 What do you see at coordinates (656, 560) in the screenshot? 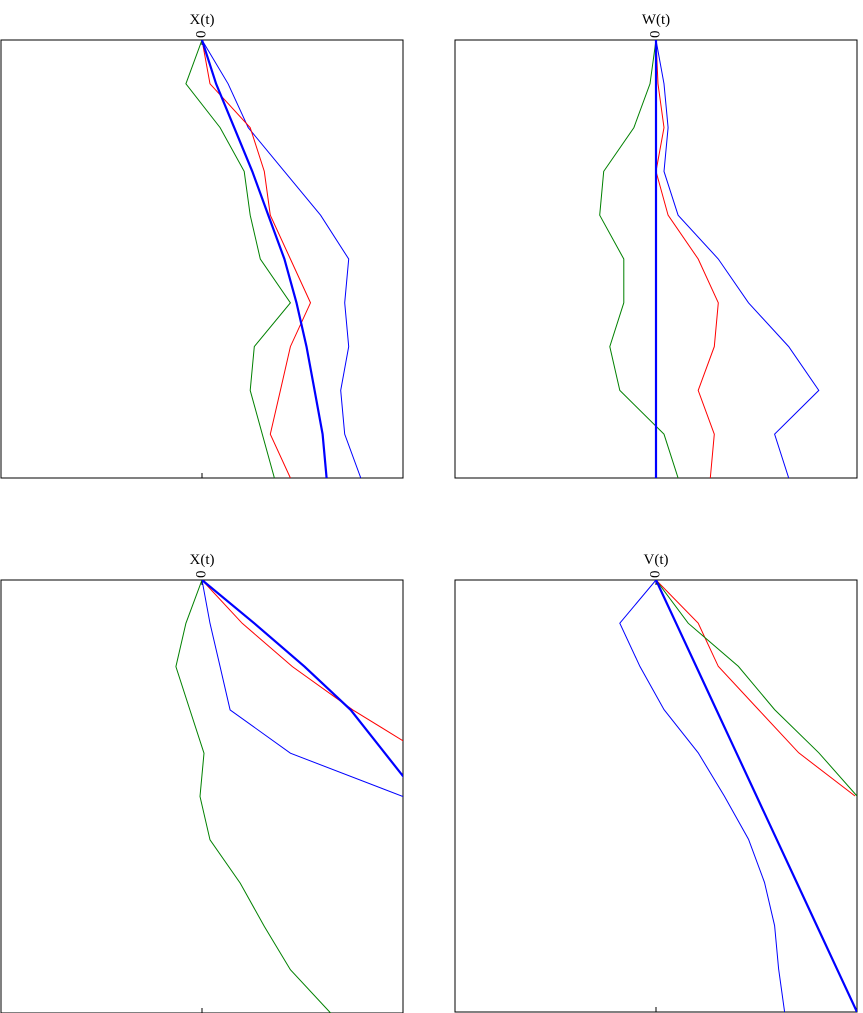
I see `chart-title: V(t)` at bounding box center [656, 560].